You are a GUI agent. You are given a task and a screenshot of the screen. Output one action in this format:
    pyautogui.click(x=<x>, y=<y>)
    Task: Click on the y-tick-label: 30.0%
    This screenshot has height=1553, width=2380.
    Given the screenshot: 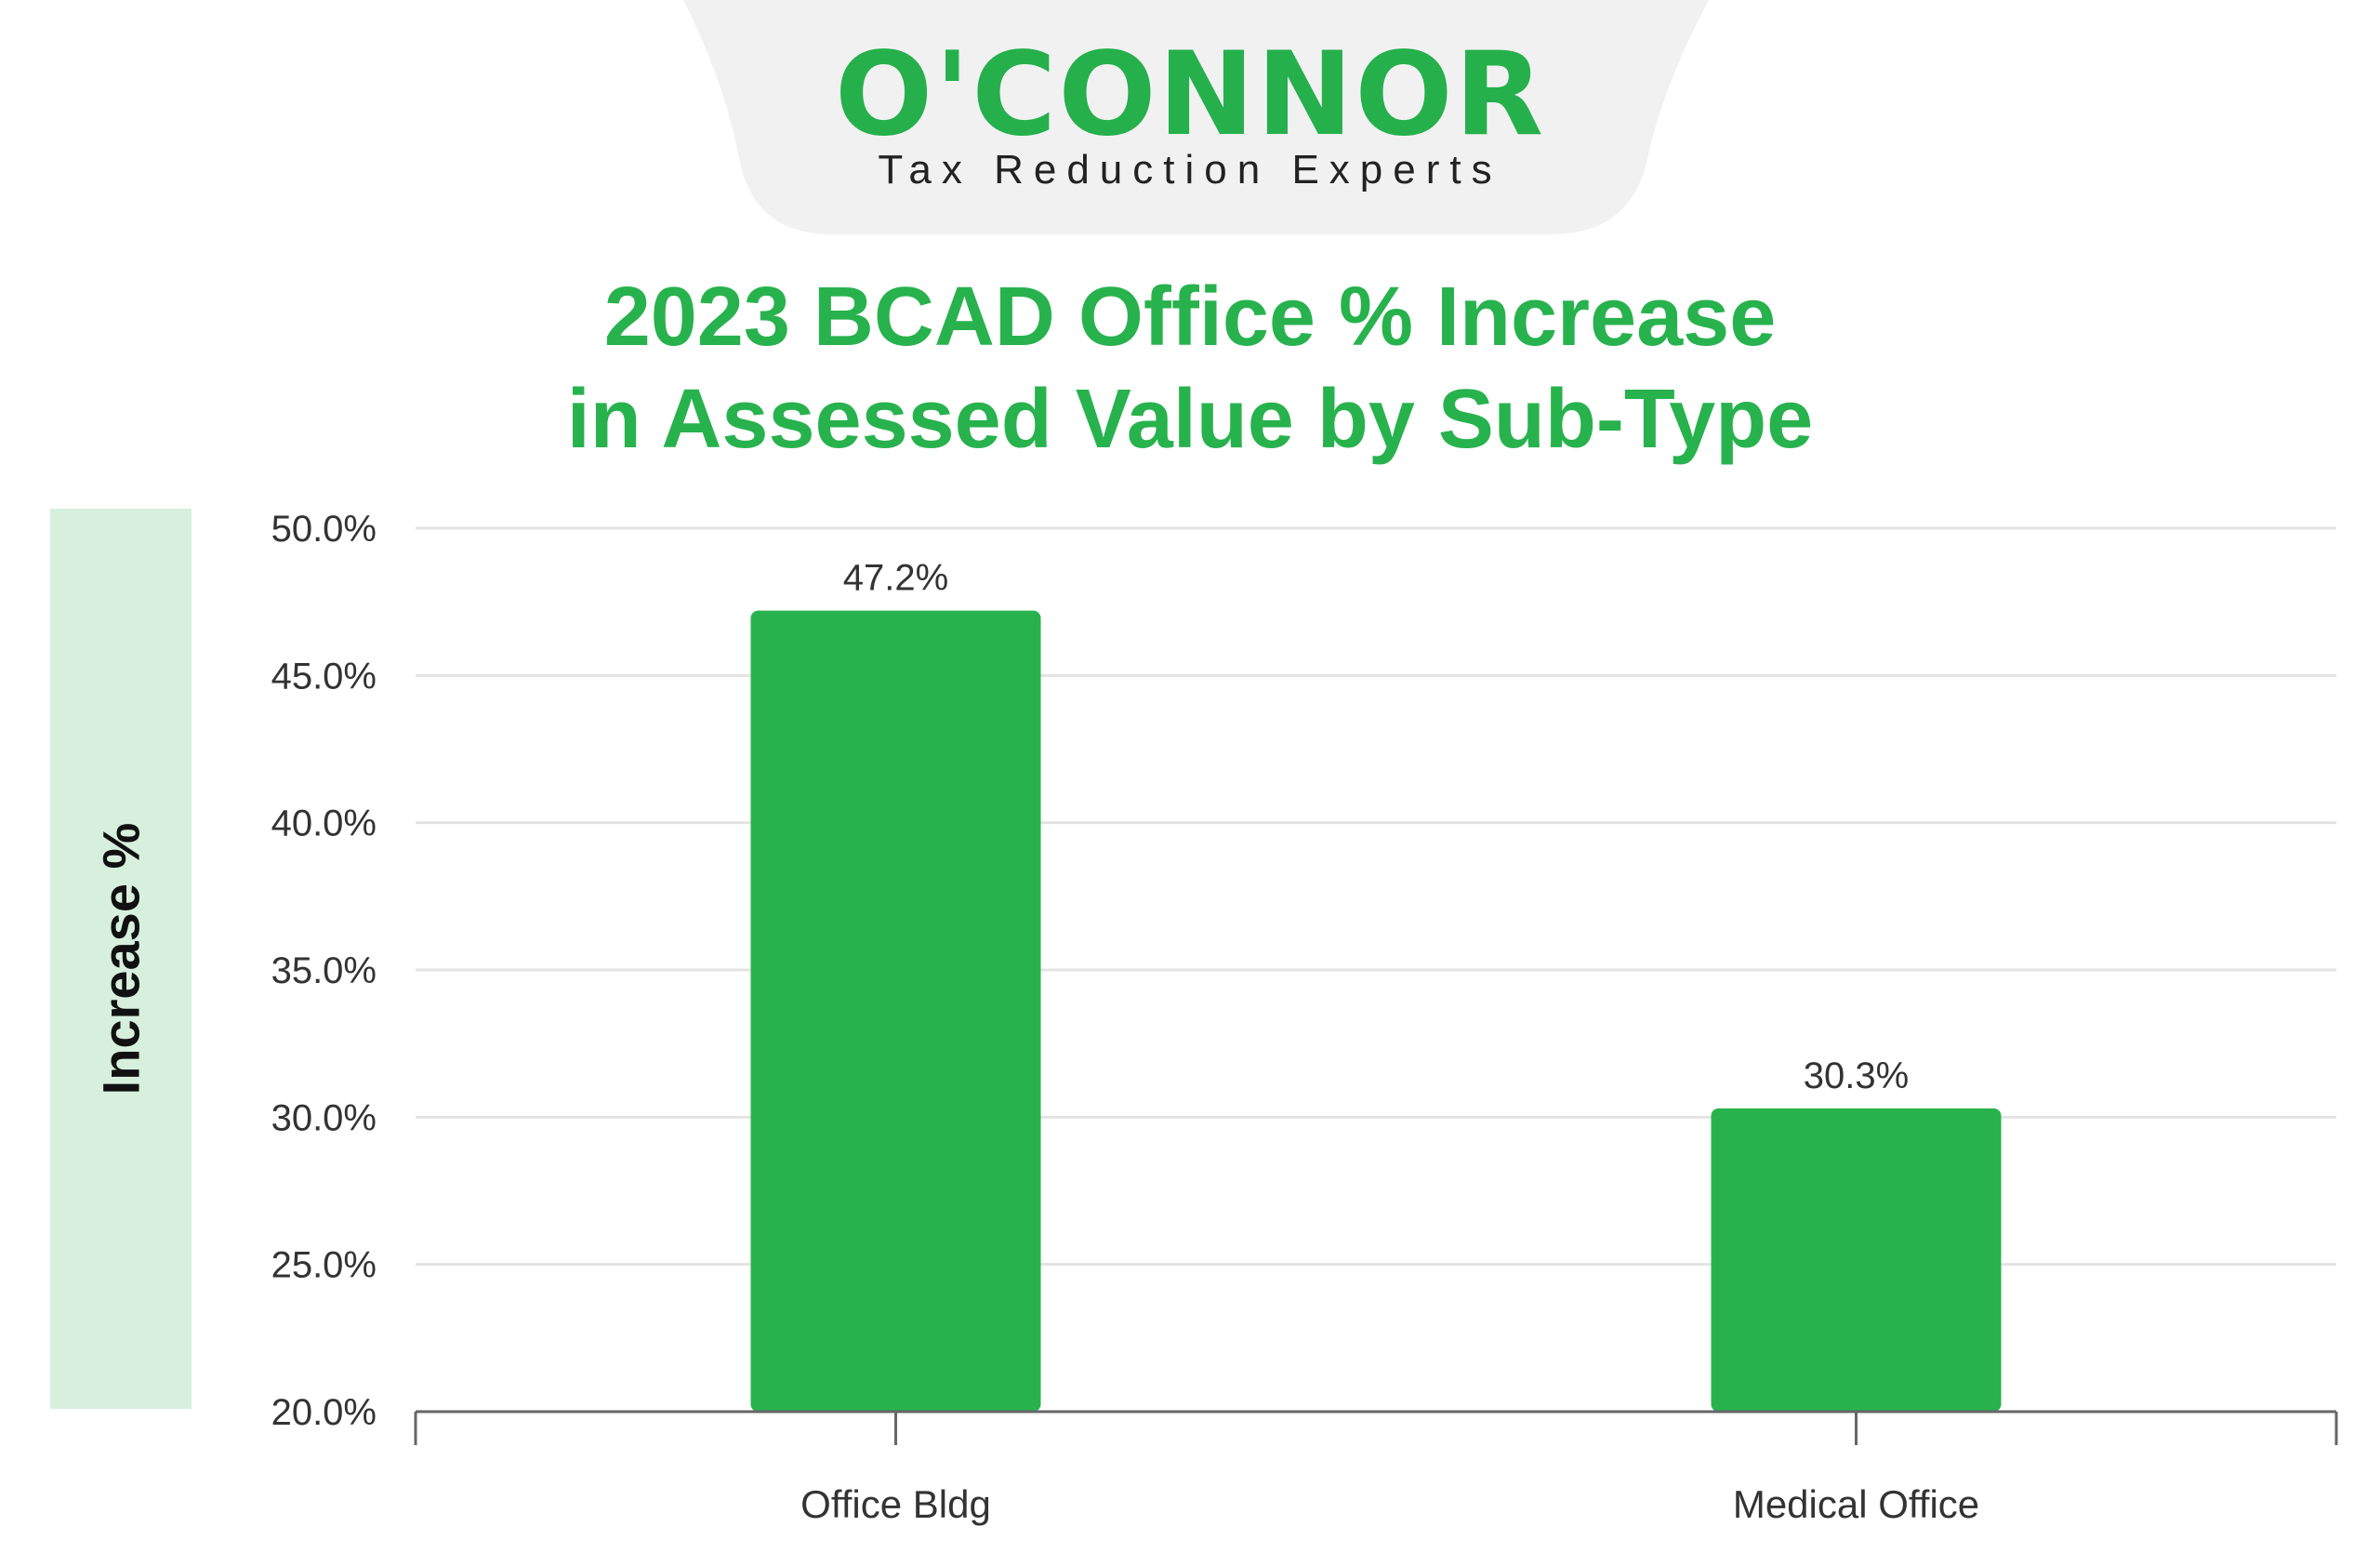 What is the action you would take?
    pyautogui.click(x=324, y=1117)
    